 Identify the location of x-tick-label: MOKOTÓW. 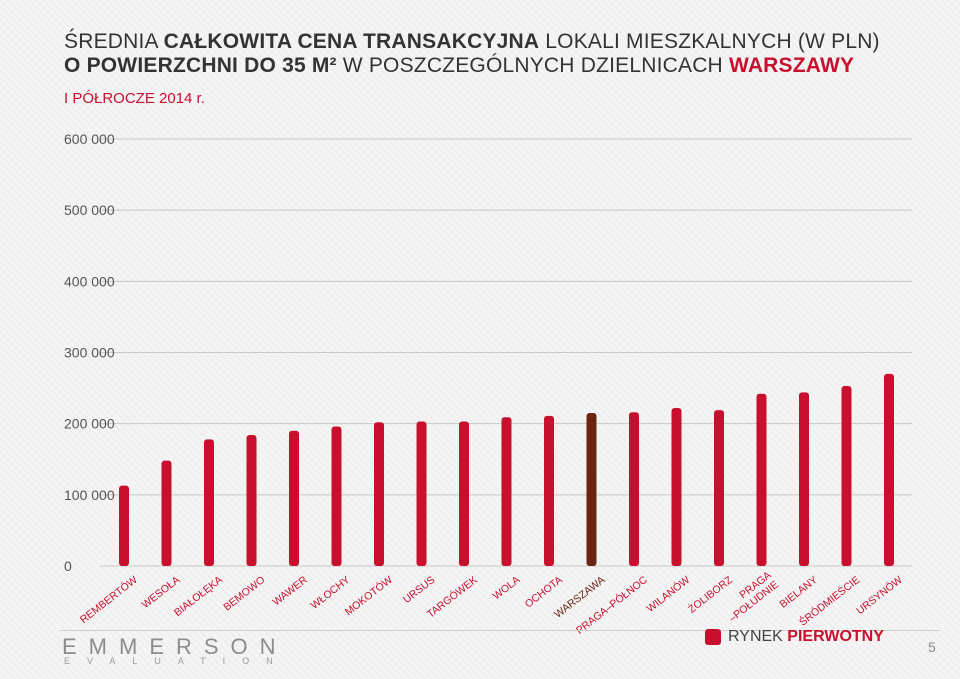
(368, 595).